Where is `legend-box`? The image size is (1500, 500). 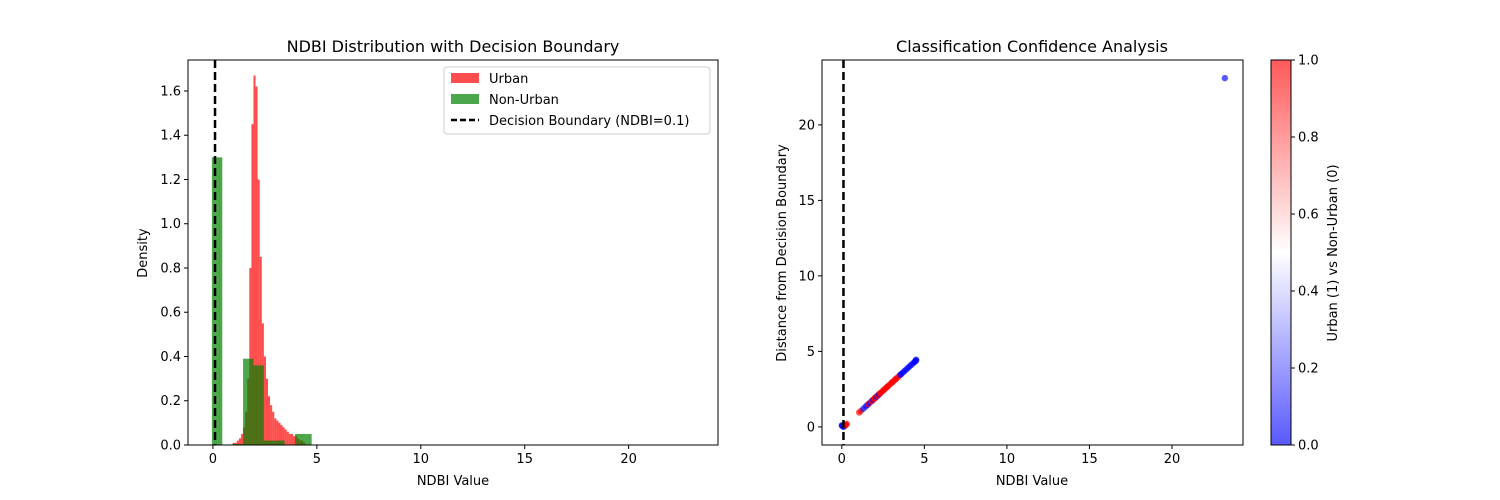 legend-box is located at coordinates (577, 100).